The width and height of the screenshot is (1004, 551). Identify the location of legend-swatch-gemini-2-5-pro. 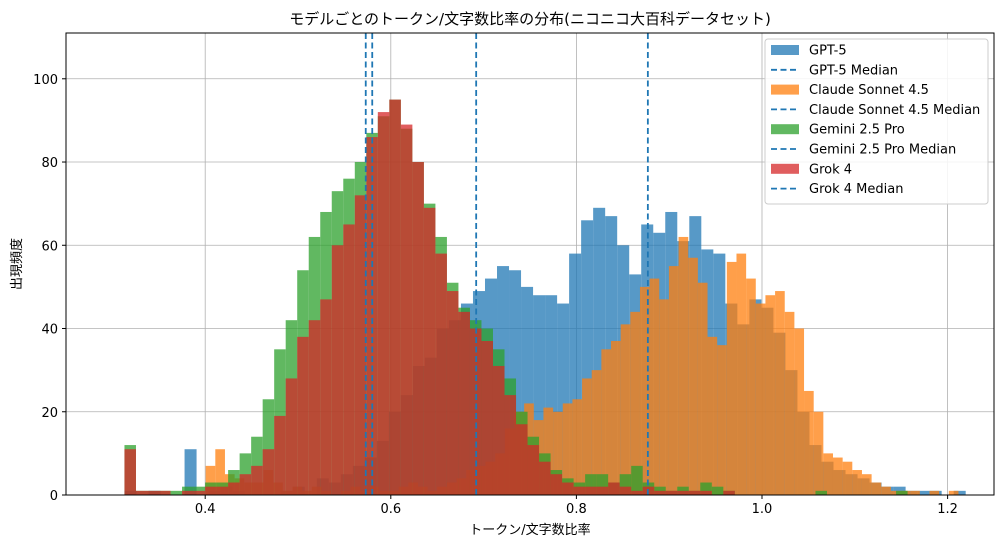
(785, 129).